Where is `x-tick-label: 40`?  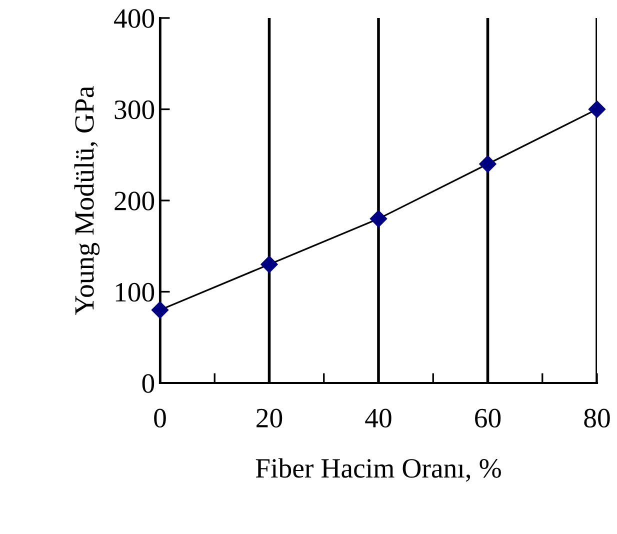
x-tick-label: 40 is located at coordinates (378, 418).